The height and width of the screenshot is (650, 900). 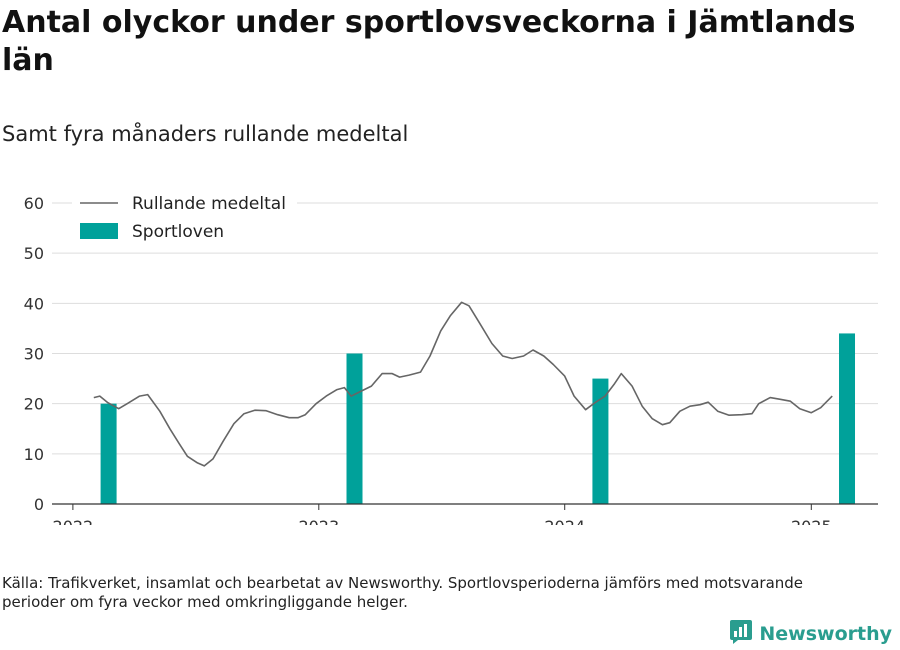 I want to click on x-tick-label: 2023, so click(x=318, y=521).